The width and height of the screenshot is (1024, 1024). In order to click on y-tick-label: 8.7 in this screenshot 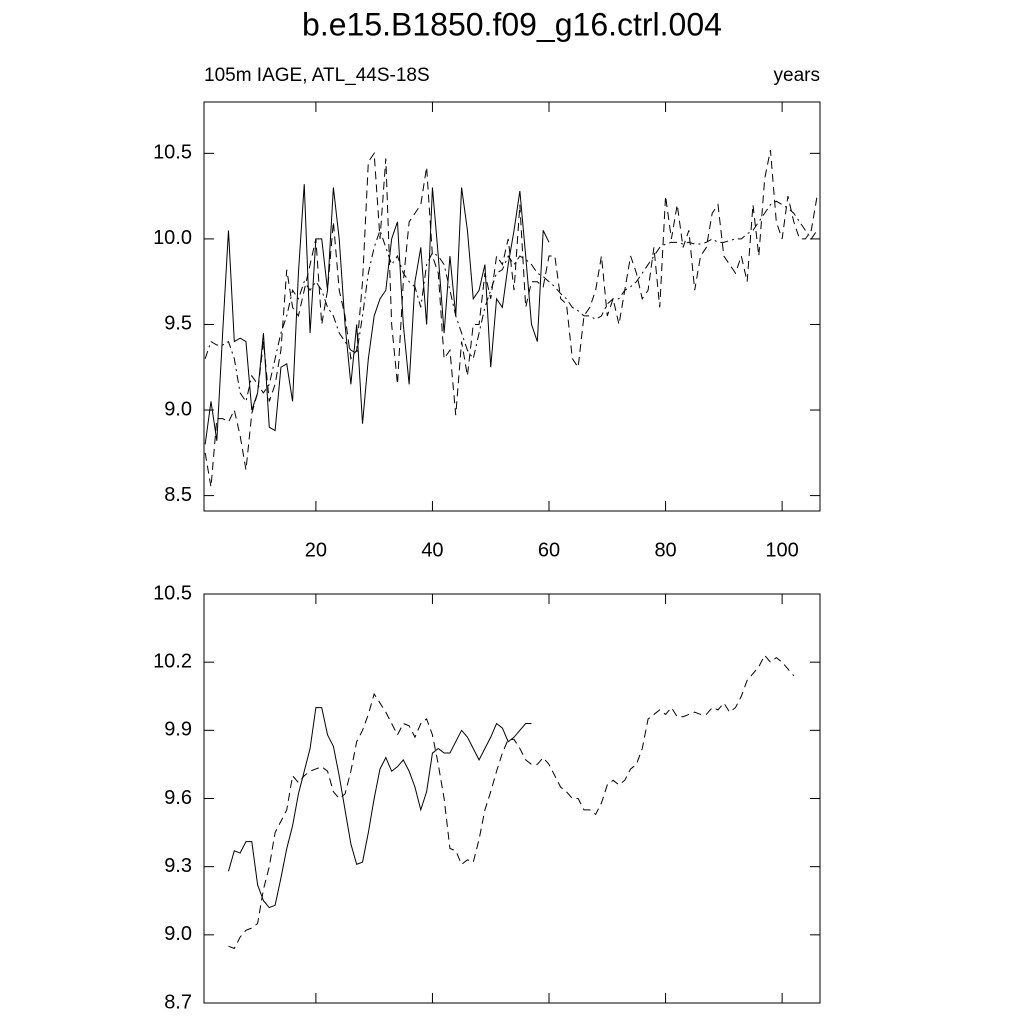, I will do `click(178, 1002)`.